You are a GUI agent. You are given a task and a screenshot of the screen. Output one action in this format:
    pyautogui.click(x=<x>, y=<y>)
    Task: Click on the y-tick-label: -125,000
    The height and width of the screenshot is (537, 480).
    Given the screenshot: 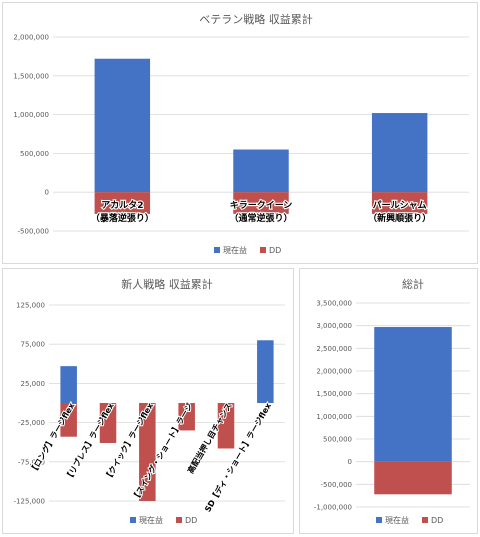 What is the action you would take?
    pyautogui.click(x=29, y=502)
    